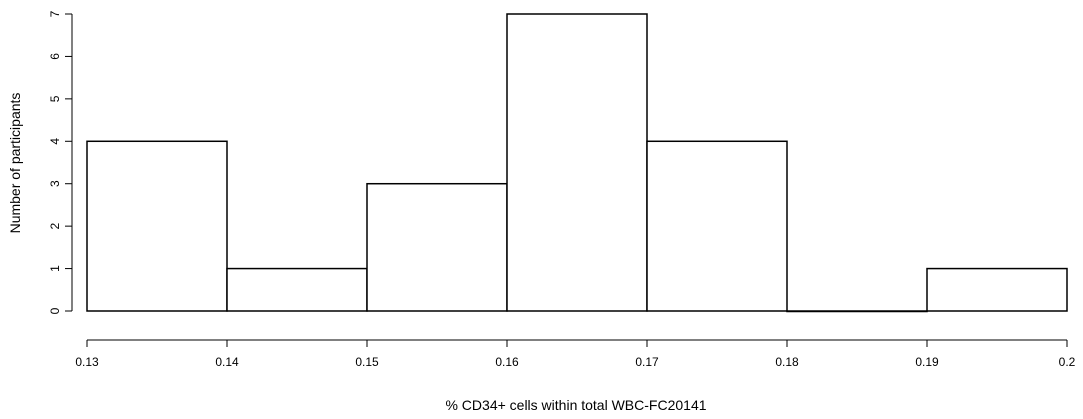 Image resolution: width=1083 pixels, height=419 pixels. Describe the element at coordinates (55, 141) in the screenshot. I see `y-tick-label-4: 4` at that location.